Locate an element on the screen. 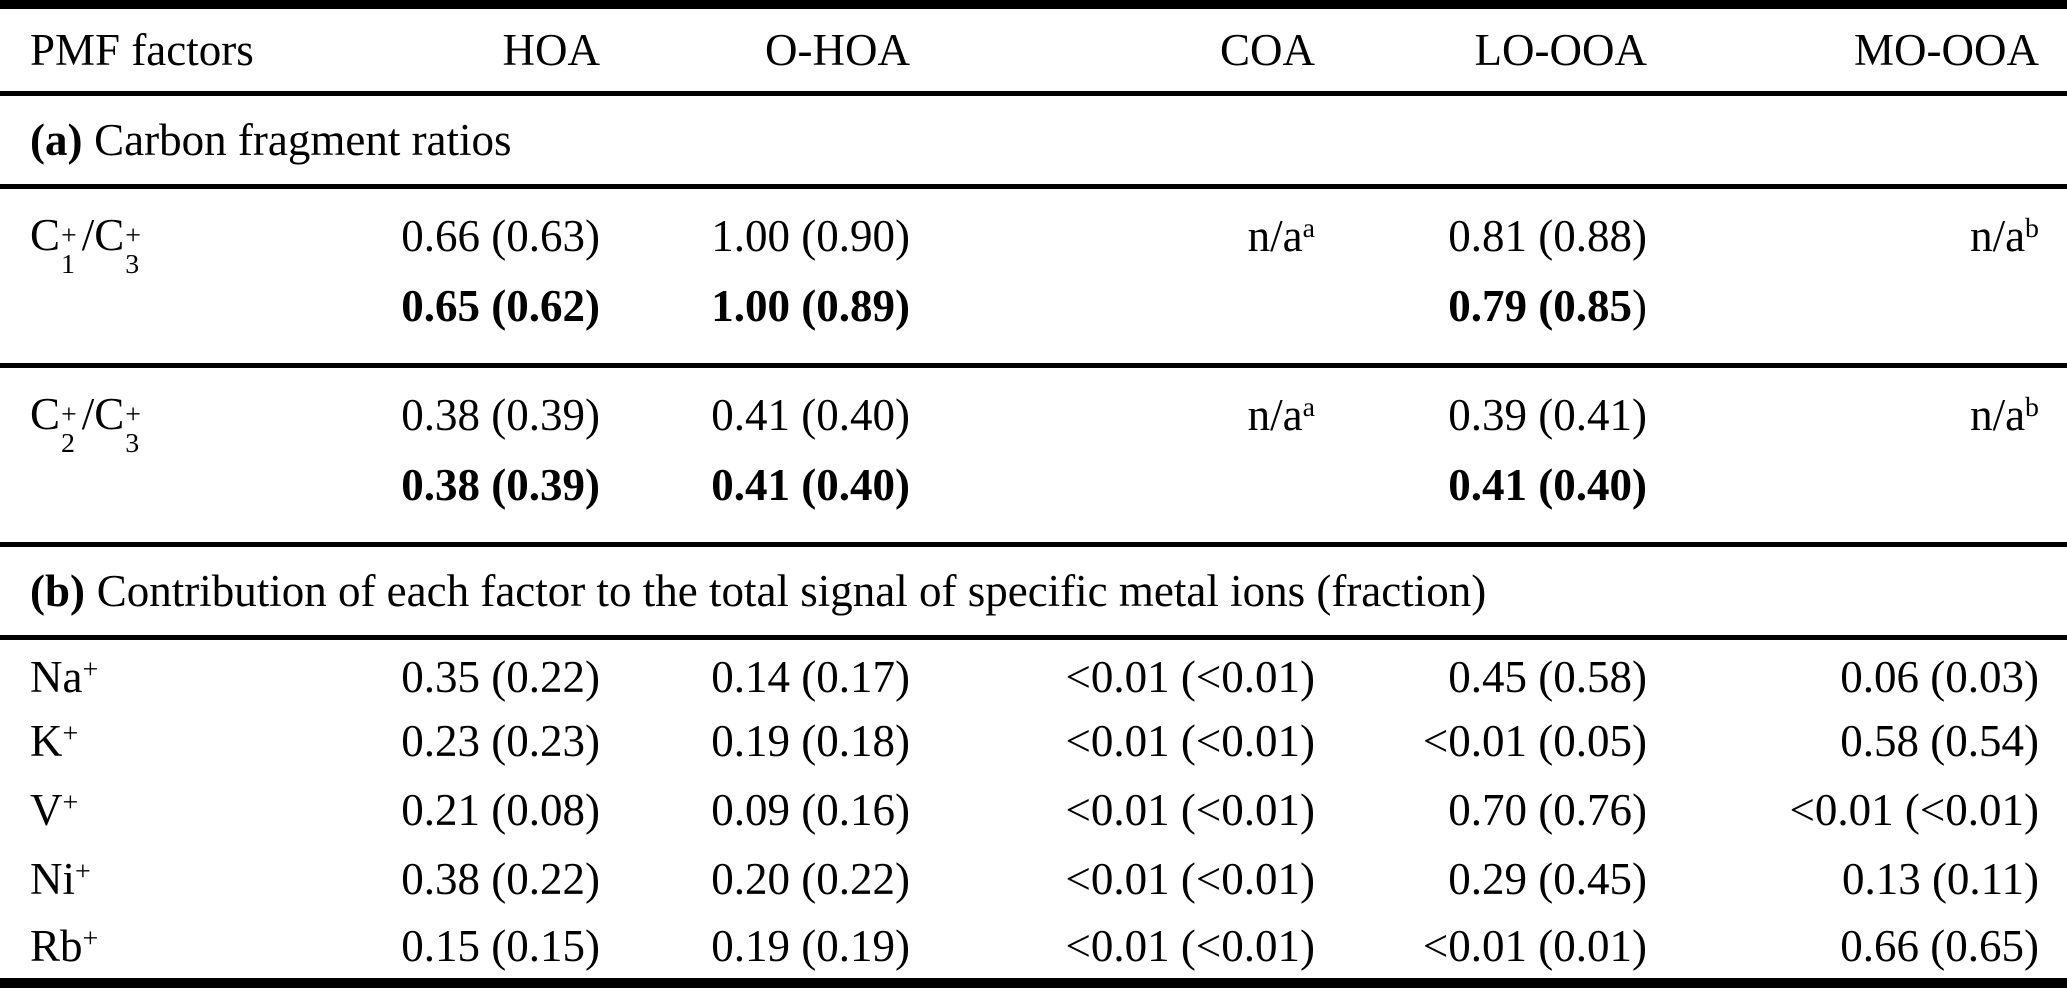 Image resolution: width=2067 pixels, height=1005 pixels. header-mo-ooa: MO-OOA is located at coordinates (1857, 50).